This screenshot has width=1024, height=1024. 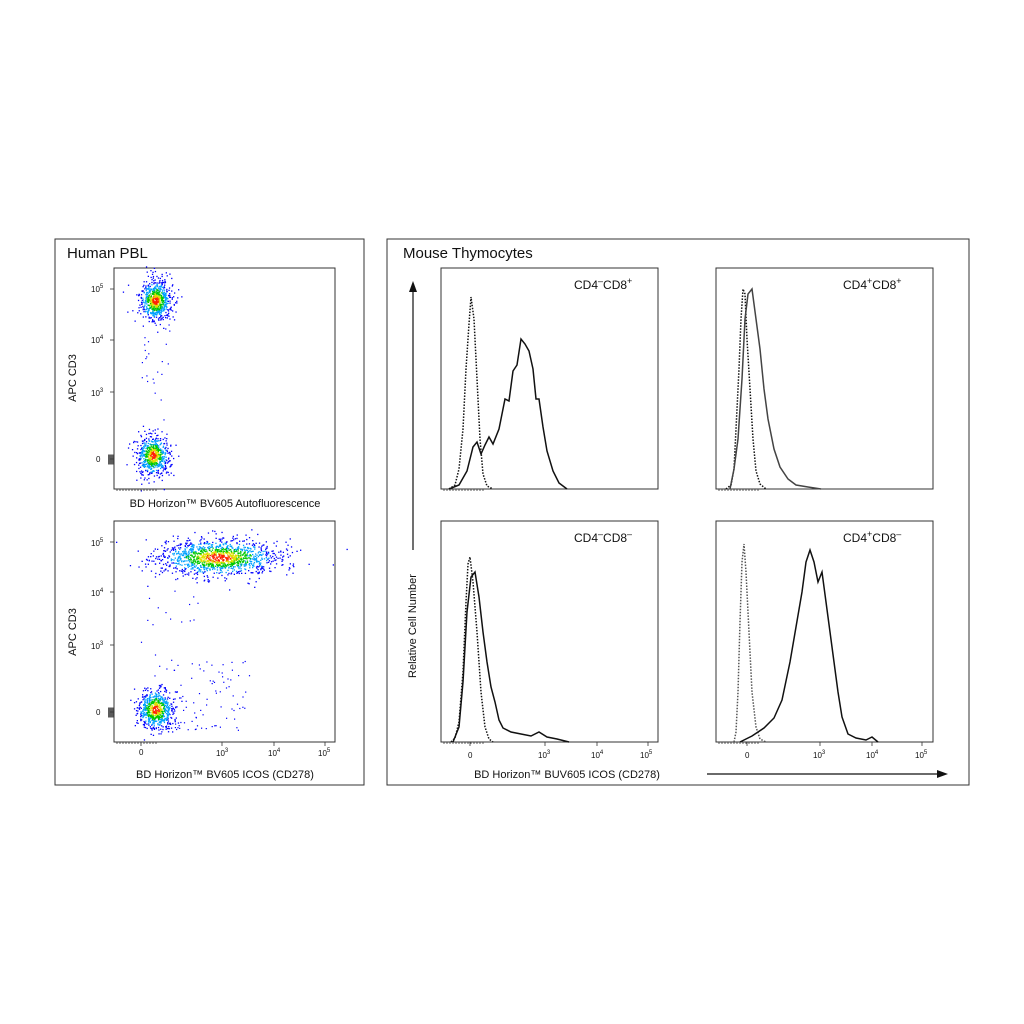 What do you see at coordinates (152, 379) in the screenshot?
I see `dotplot-top-events` at bounding box center [152, 379].